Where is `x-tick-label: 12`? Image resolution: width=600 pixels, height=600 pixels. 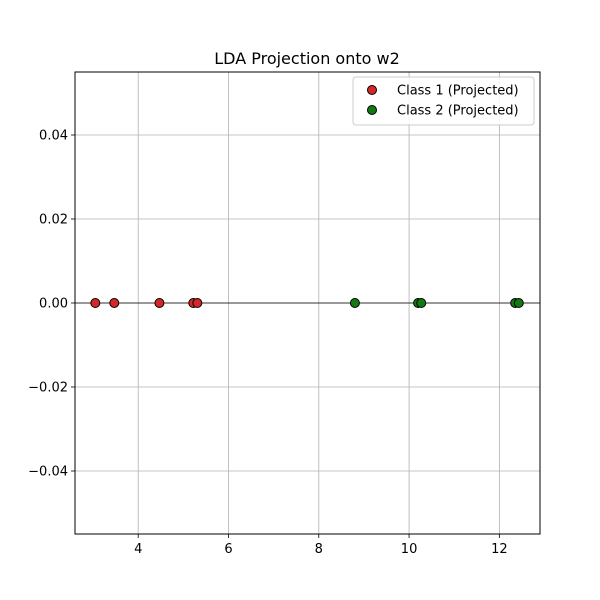
x-tick-label: 12 is located at coordinates (499, 549).